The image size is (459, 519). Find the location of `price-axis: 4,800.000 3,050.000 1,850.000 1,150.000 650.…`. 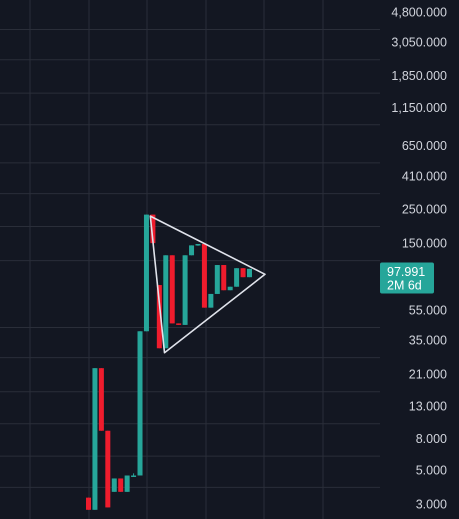

price-axis: 4,800.000 3,050.000 1,850.000 1,150.000 650.… is located at coordinates (419, 259).